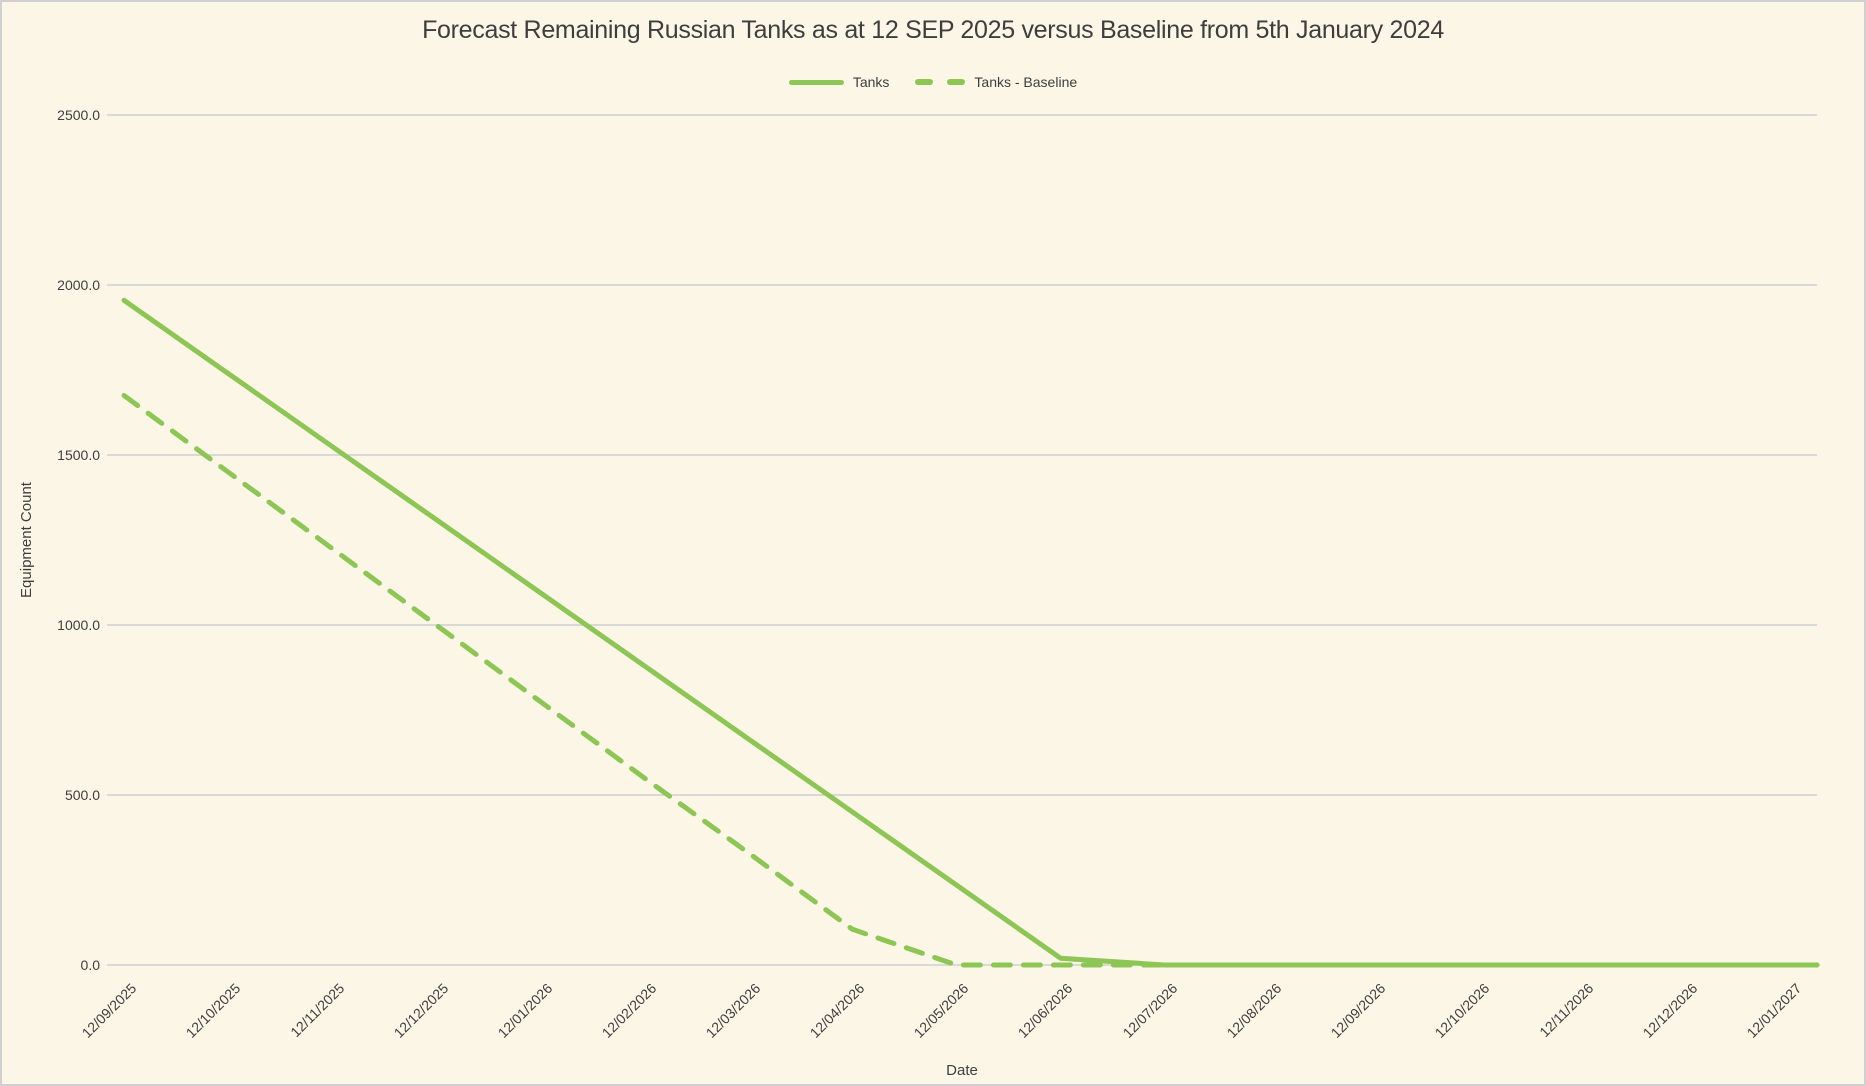 The height and width of the screenshot is (1086, 1866). What do you see at coordinates (962, 1070) in the screenshot?
I see `x-axis-title: Date` at bounding box center [962, 1070].